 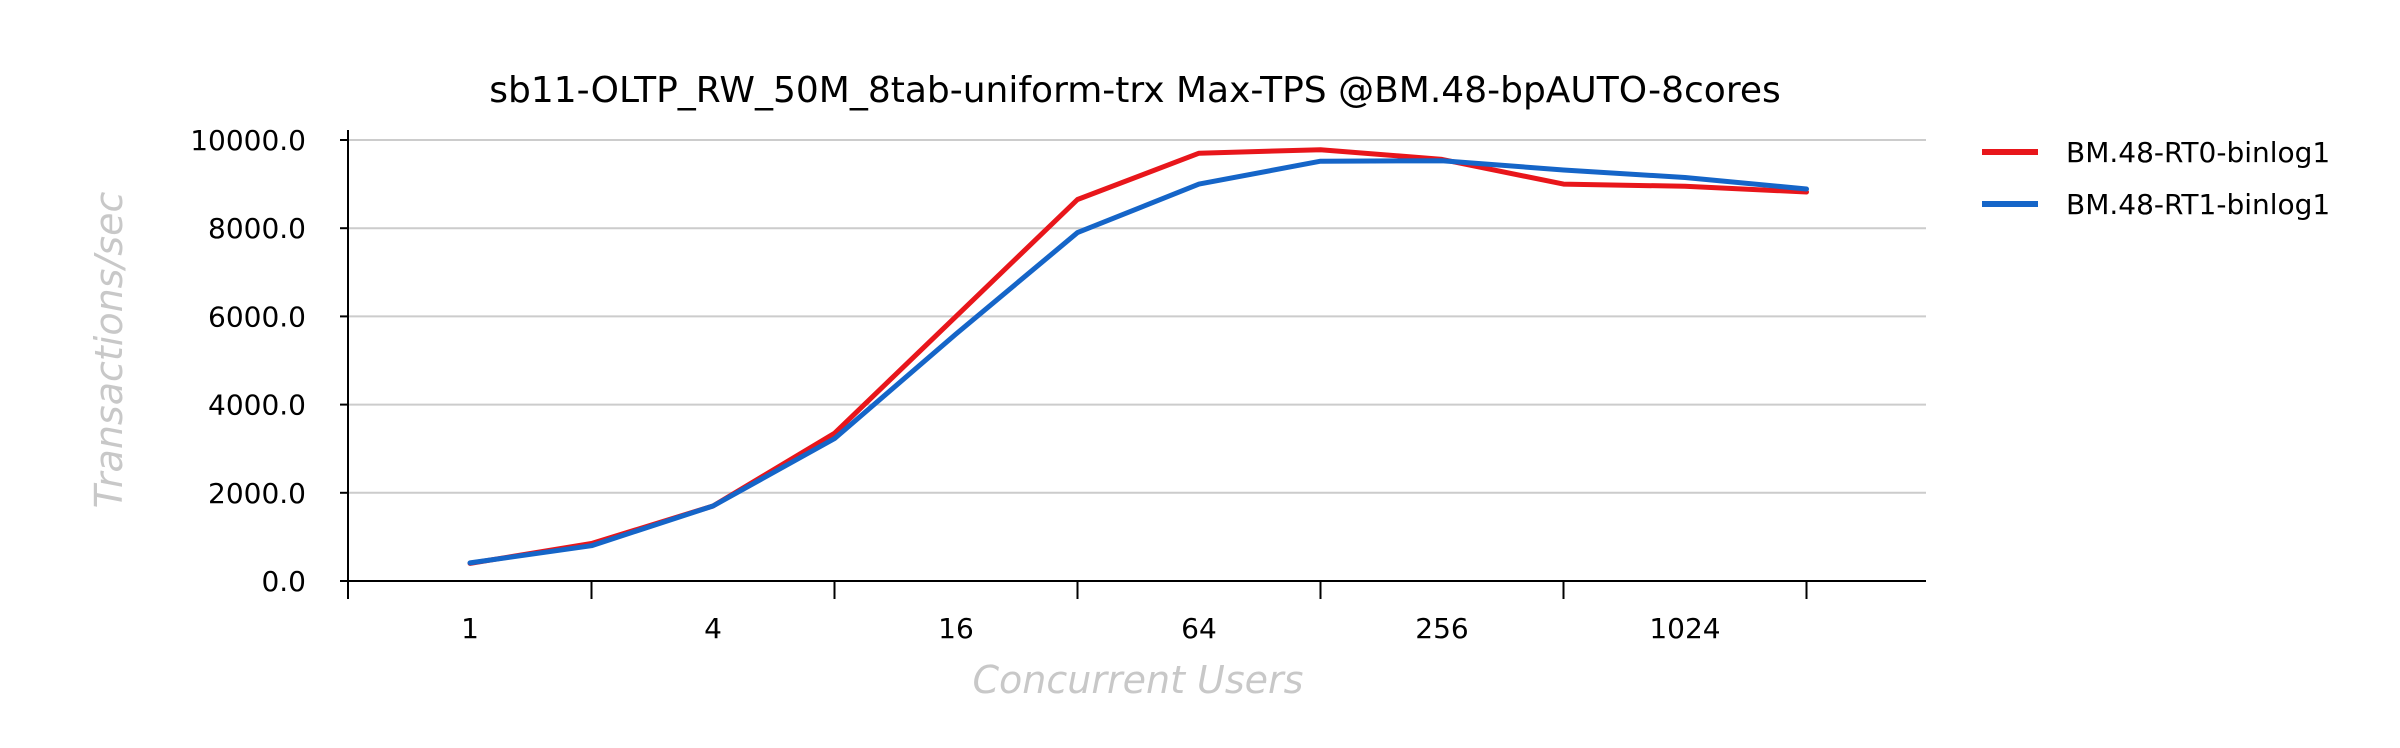 I want to click on x-tick-label: 1024, so click(x=1684, y=628).